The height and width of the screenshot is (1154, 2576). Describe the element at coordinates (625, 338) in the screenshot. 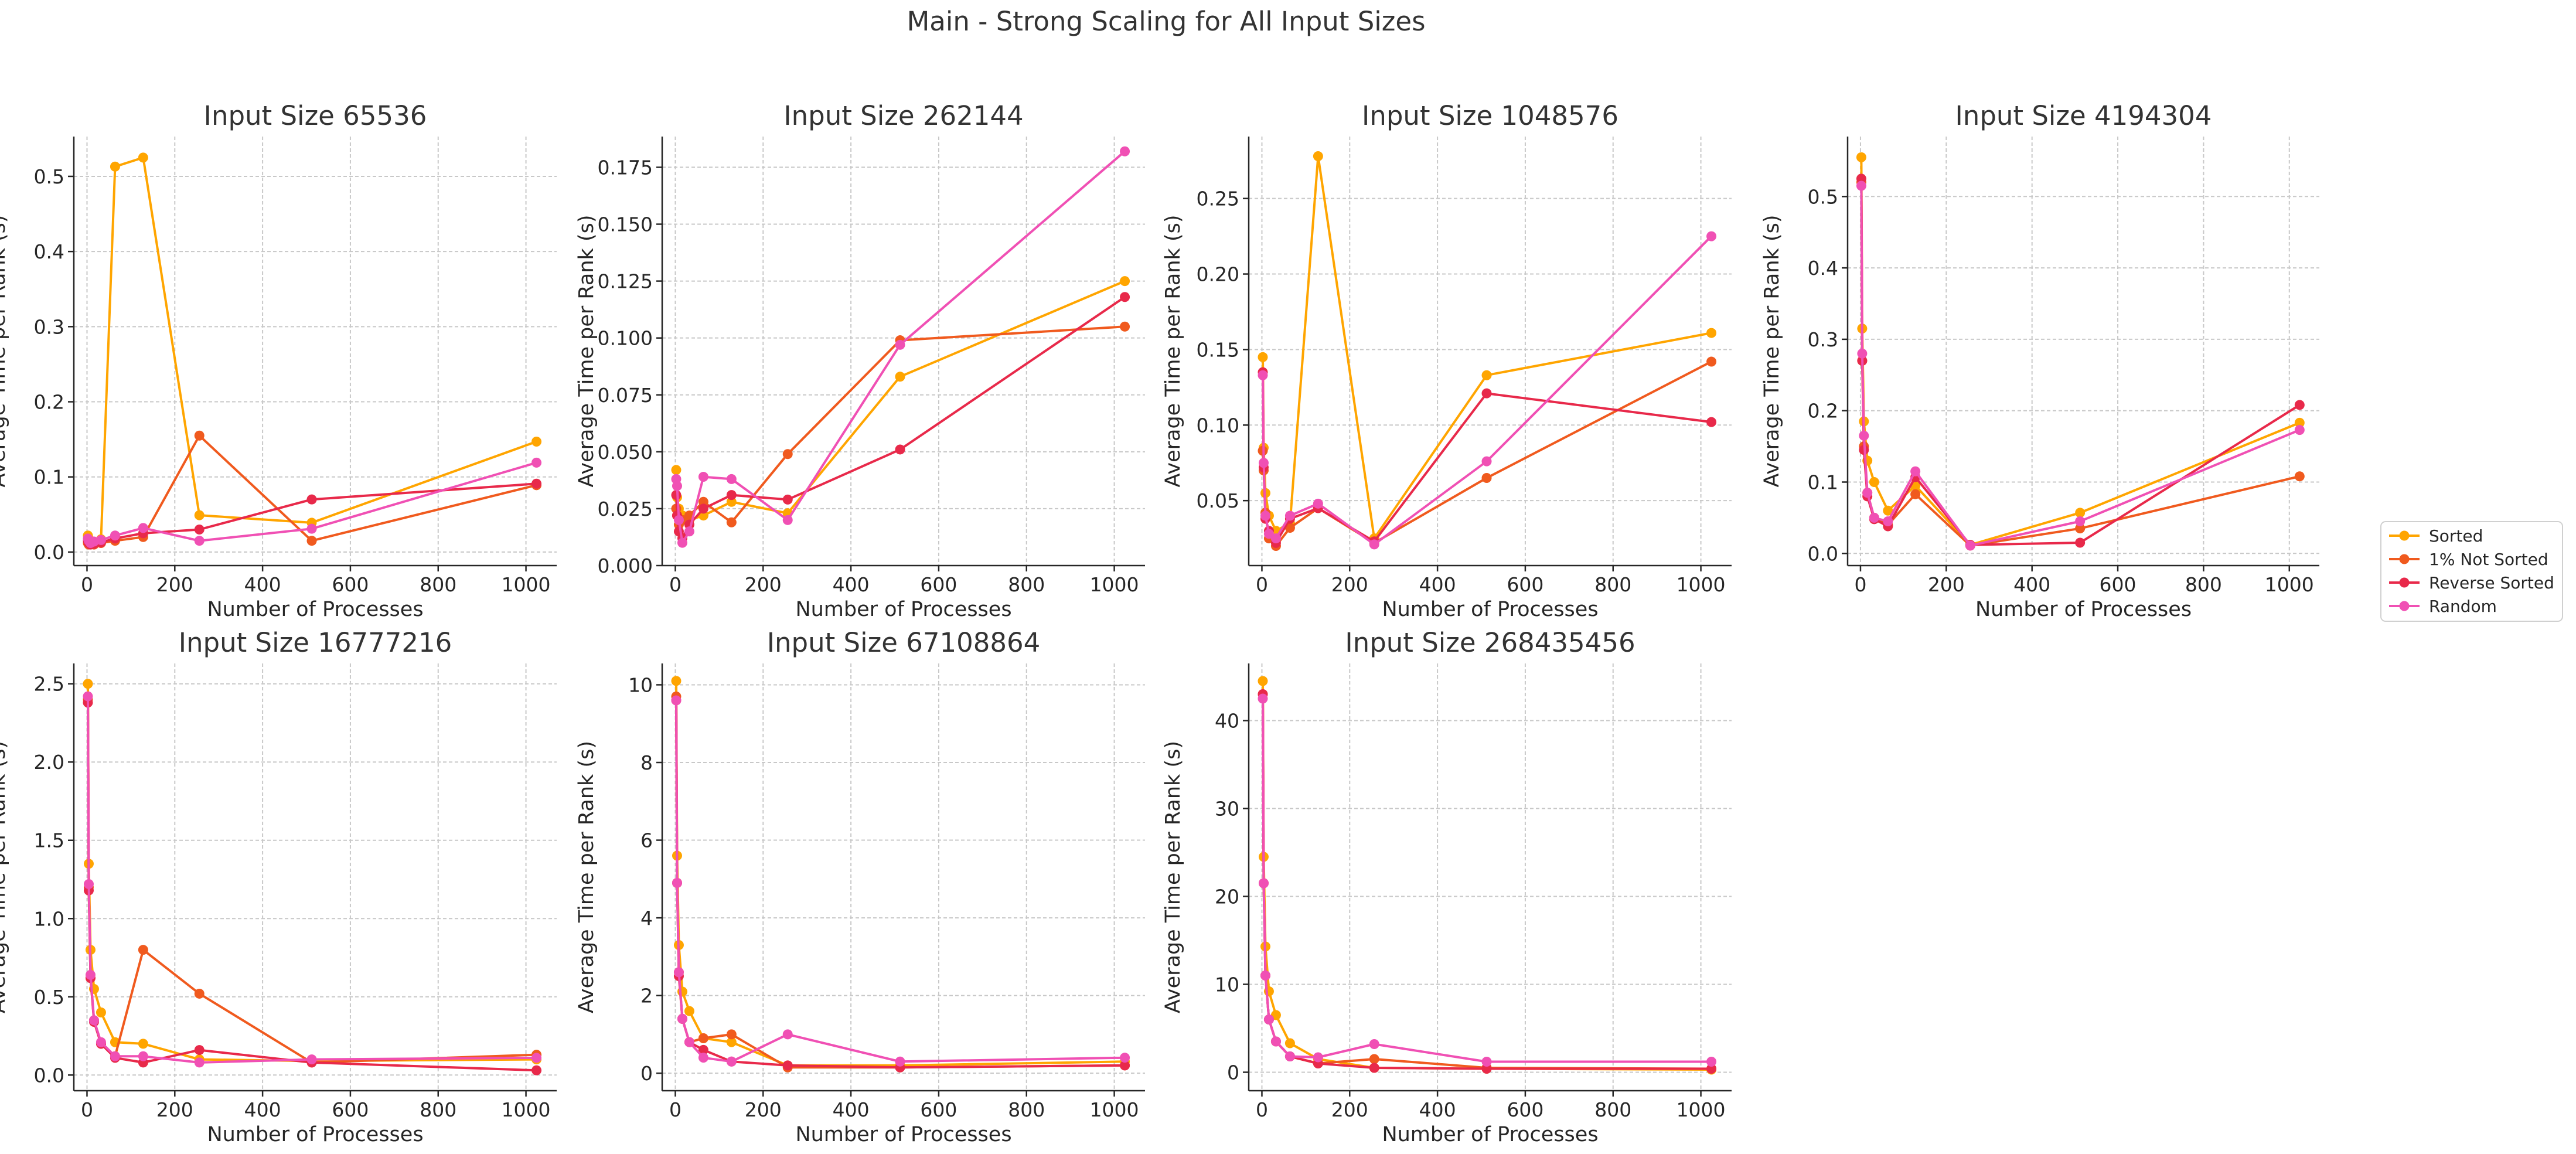

I see `y-tick-label: 0.100` at that location.